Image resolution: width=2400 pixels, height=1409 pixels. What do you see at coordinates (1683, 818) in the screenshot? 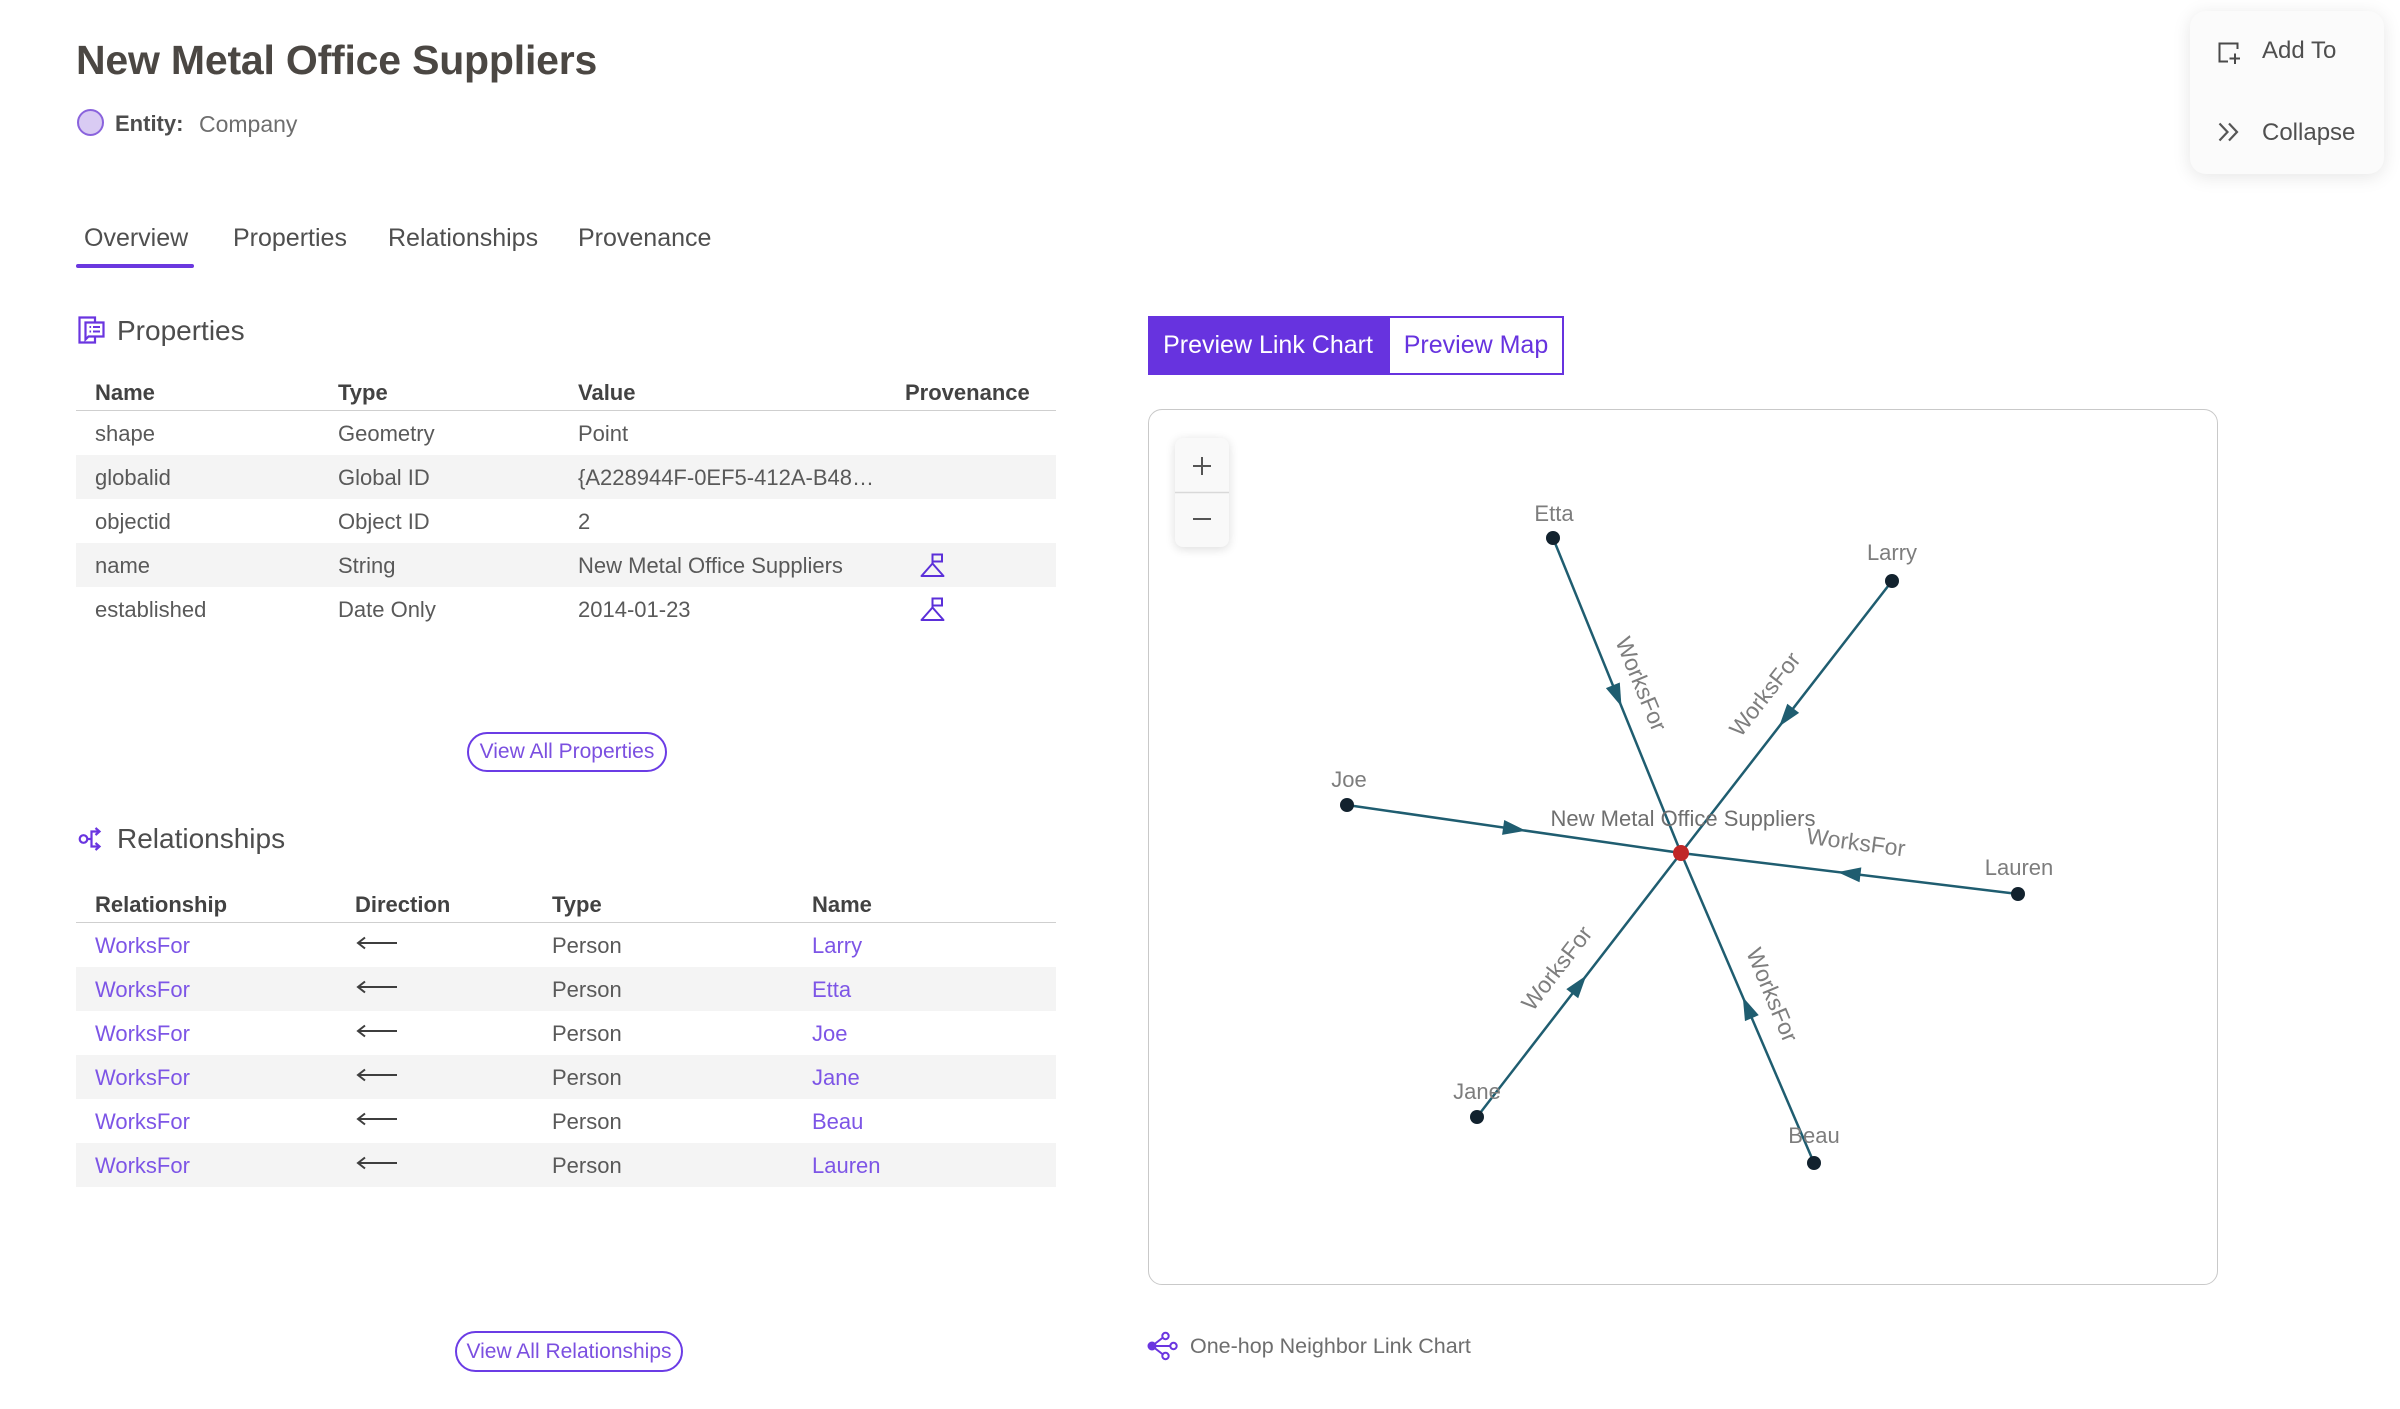
I see `svg-text: New Metal Office Suppliers` at bounding box center [1683, 818].